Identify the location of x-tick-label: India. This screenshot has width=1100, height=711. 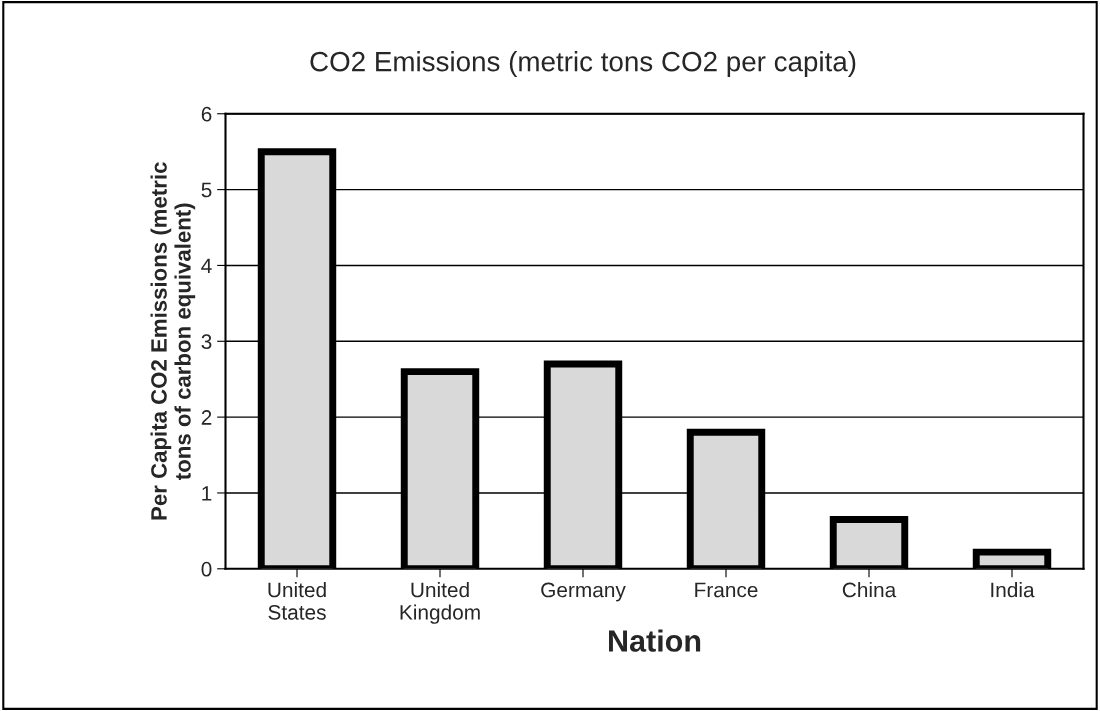
(1013, 589).